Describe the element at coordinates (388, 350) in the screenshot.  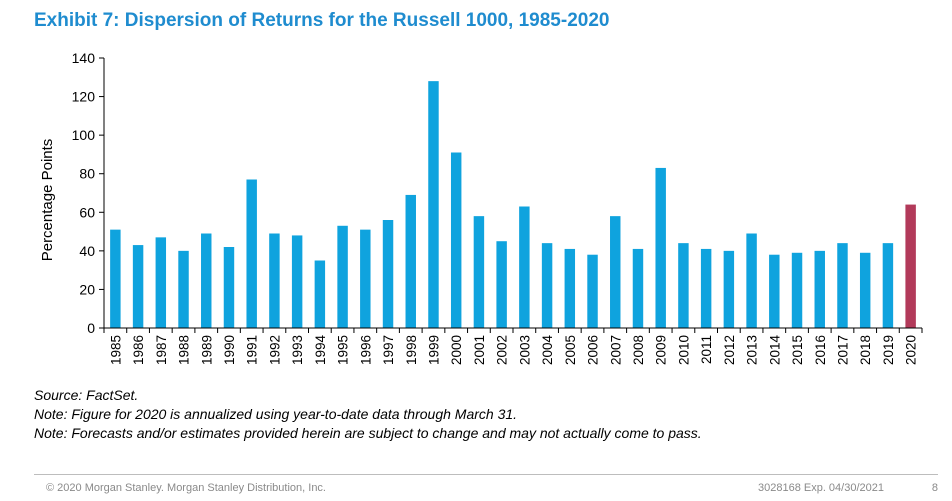
I see `x-tick-label: 1997` at that location.